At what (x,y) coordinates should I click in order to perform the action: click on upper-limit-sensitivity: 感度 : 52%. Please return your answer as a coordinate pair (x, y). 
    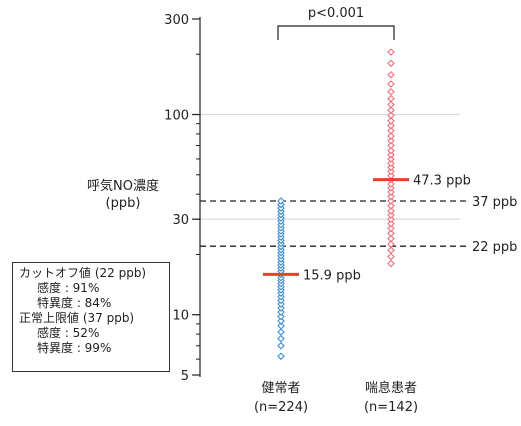
    Looking at the image, I should click on (68, 333).